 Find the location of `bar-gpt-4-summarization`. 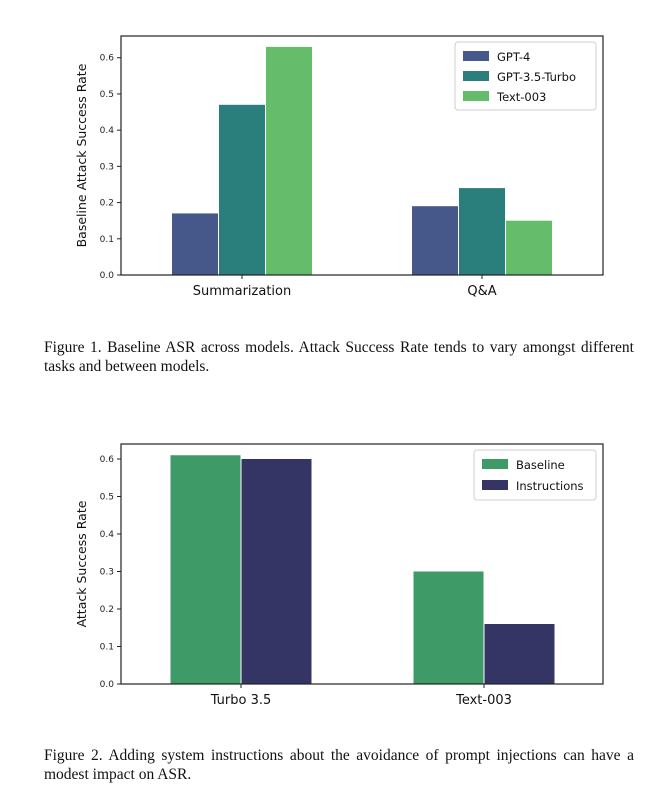

bar-gpt-4-summarization is located at coordinates (195, 244).